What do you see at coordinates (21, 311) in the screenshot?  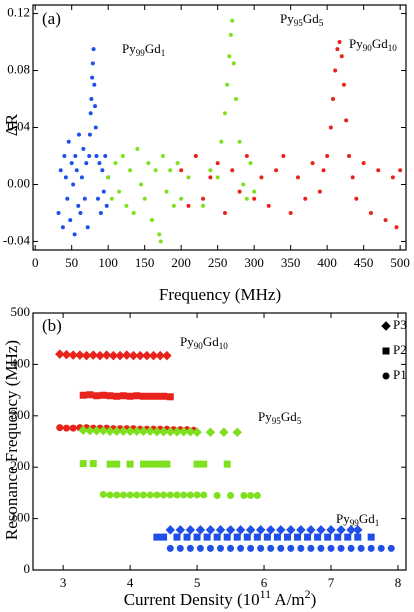 I see `y-tick-label: 500` at bounding box center [21, 311].